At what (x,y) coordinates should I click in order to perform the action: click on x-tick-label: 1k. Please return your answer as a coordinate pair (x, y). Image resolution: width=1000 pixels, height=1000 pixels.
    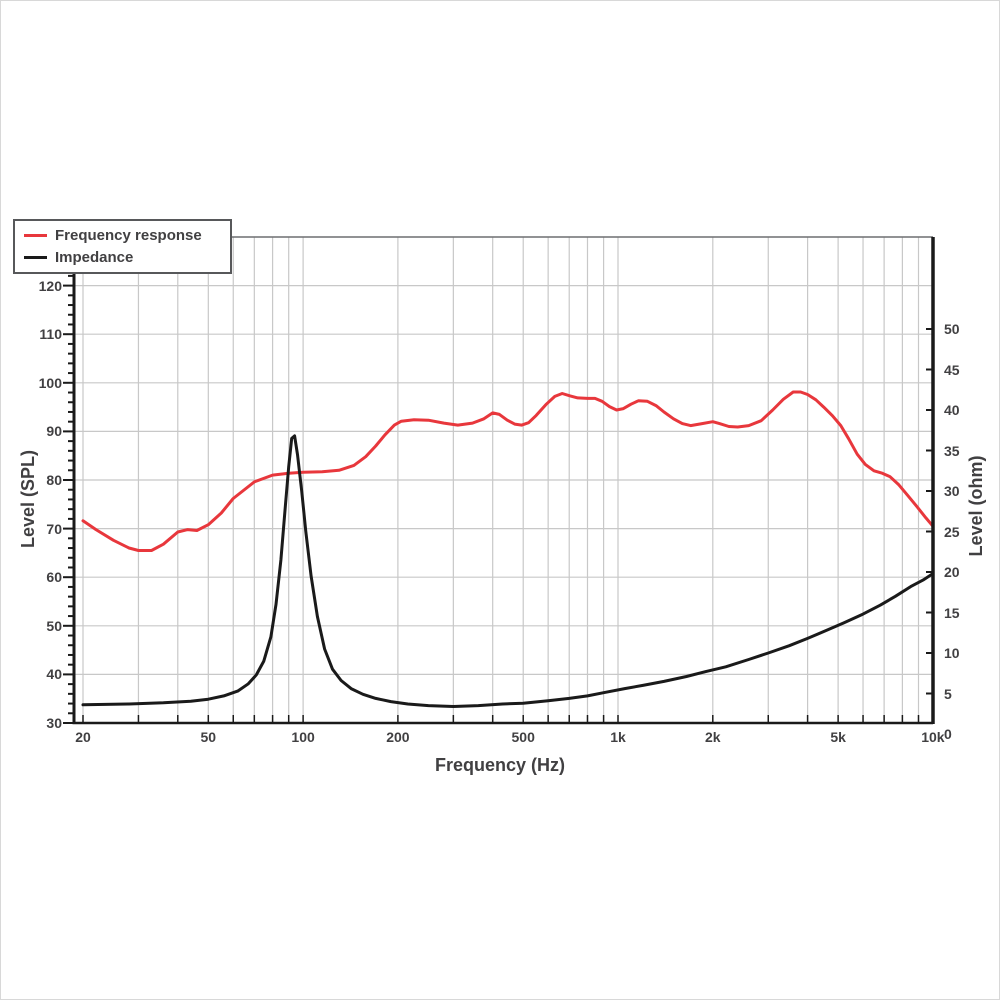
    Looking at the image, I should click on (618, 737).